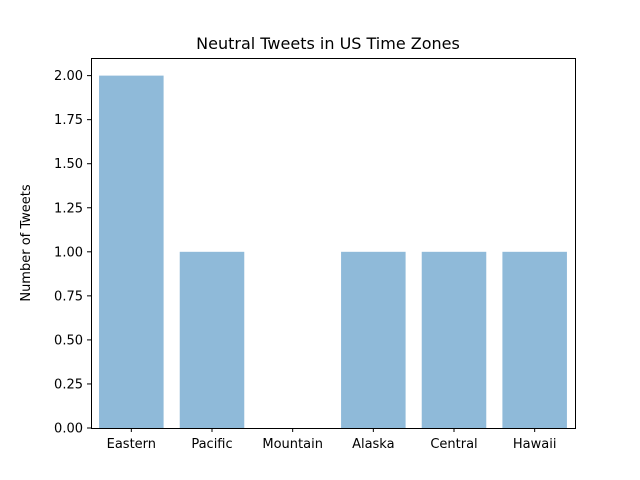 Image resolution: width=640 pixels, height=480 pixels. Describe the element at coordinates (26, 243) in the screenshot. I see `y-axis-label: Number of Tweets` at that location.